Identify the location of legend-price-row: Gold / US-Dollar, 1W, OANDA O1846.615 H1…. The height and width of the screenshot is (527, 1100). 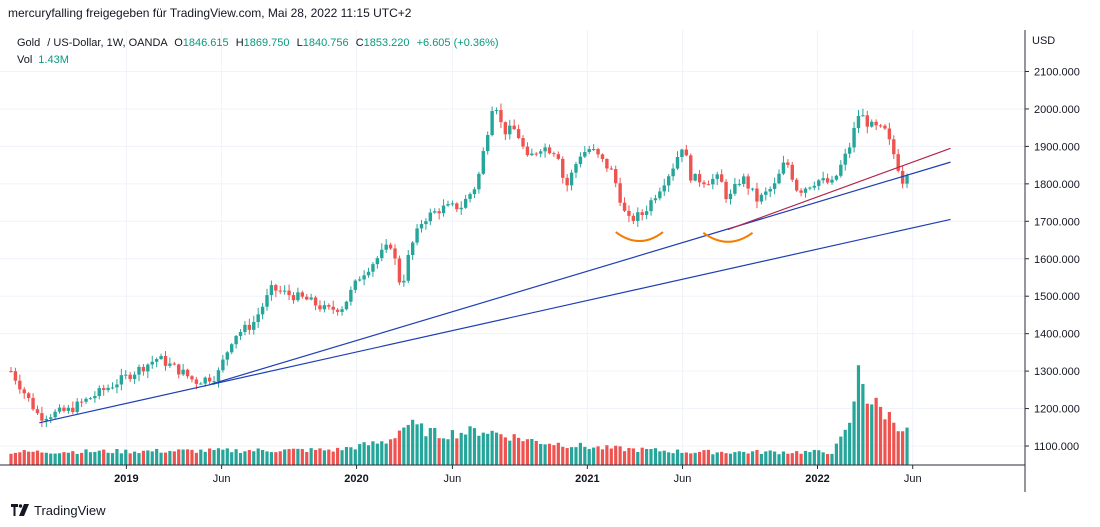
(258, 43).